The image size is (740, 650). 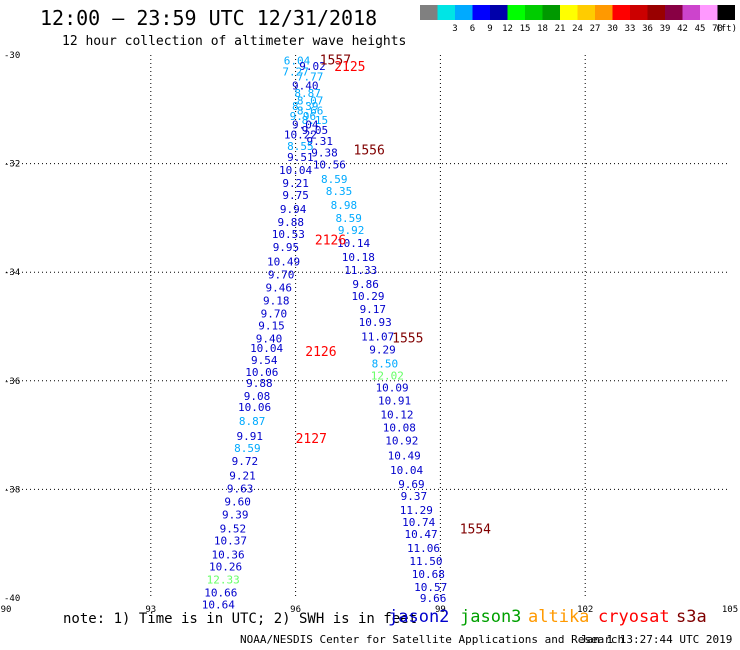 What do you see at coordinates (360, 270) in the screenshot?
I see `wave-height-point: 11.33` at bounding box center [360, 270].